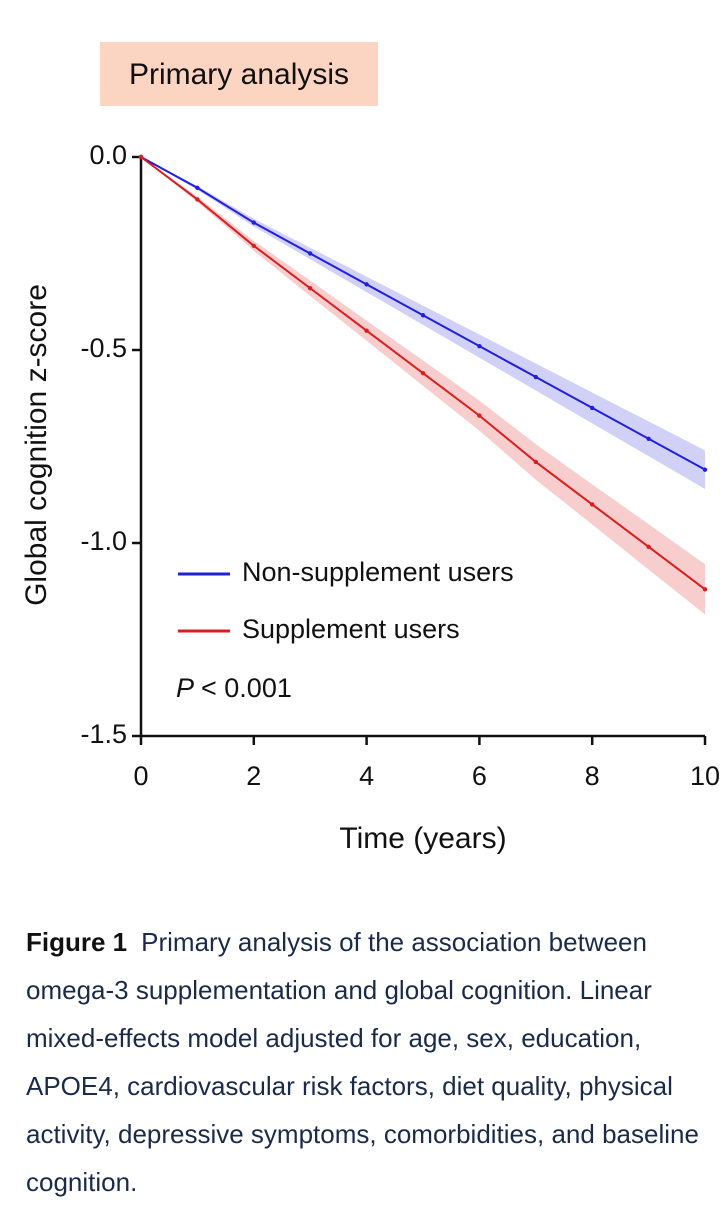 The height and width of the screenshot is (1220, 726). What do you see at coordinates (140, 776) in the screenshot?
I see `x-tick-label: 0` at bounding box center [140, 776].